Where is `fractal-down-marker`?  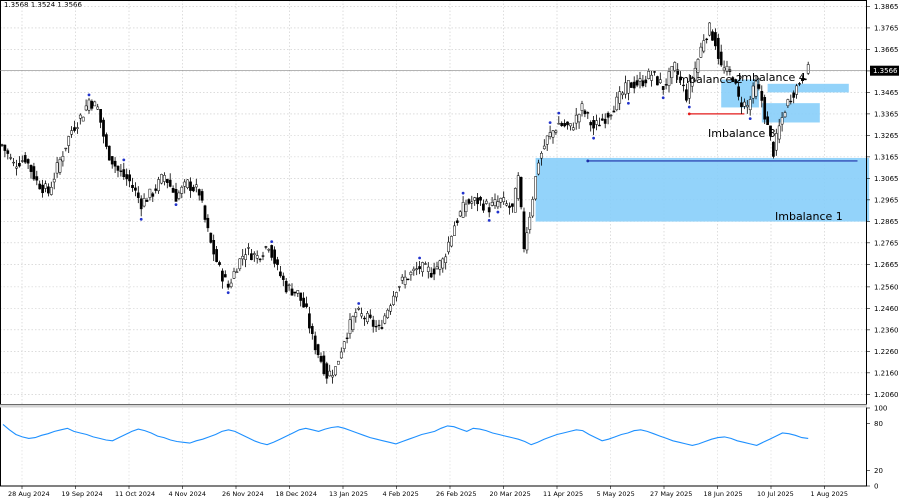
fractal-down-marker is located at coordinates (750, 119).